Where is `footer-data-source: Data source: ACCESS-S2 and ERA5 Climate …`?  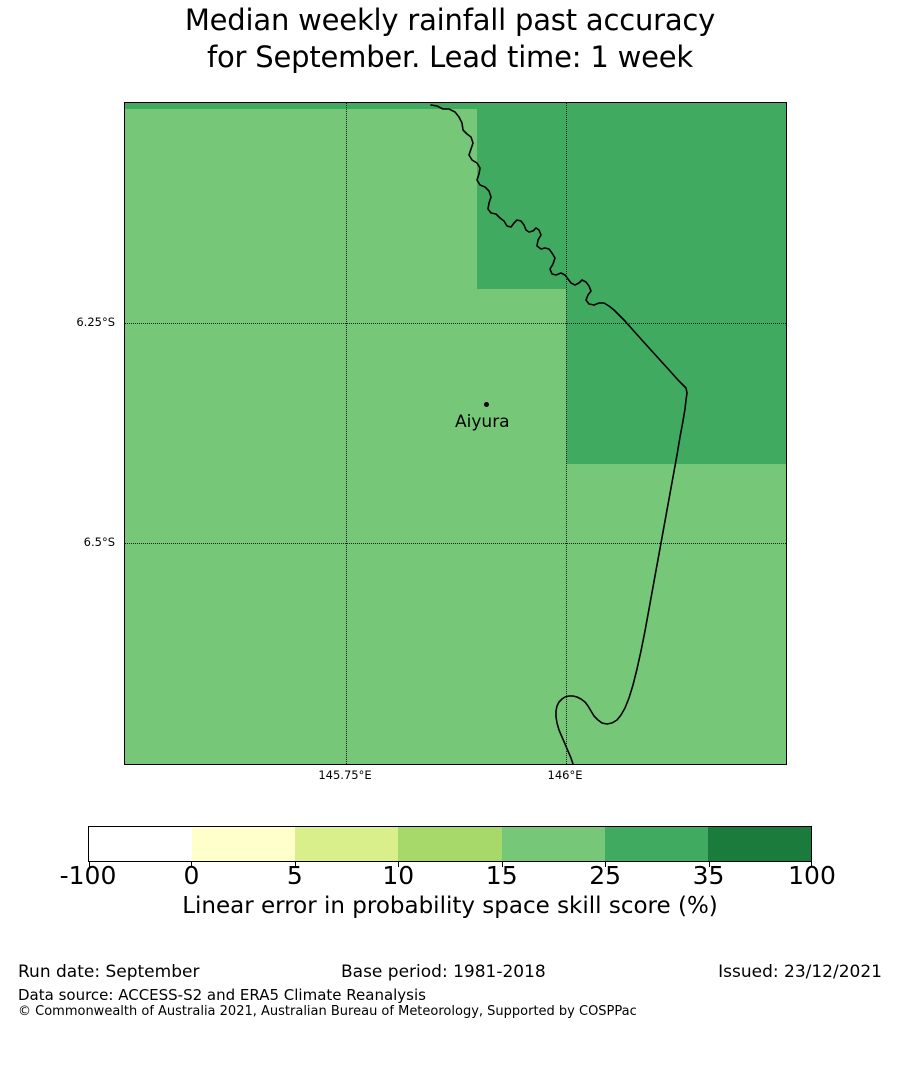 footer-data-source: Data source: ACCESS-S2 and ERA5 Climate … is located at coordinates (222, 995).